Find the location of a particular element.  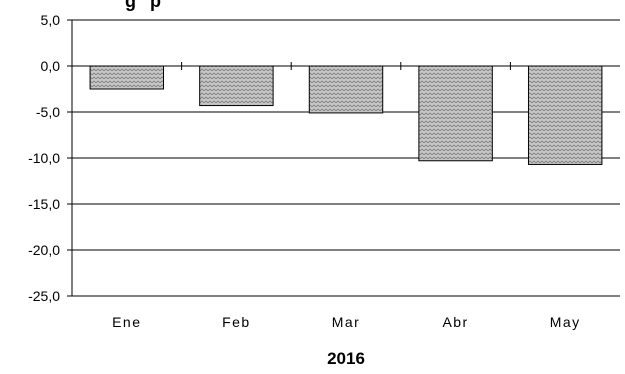

x-axis-title: 2016 is located at coordinates (346, 358).